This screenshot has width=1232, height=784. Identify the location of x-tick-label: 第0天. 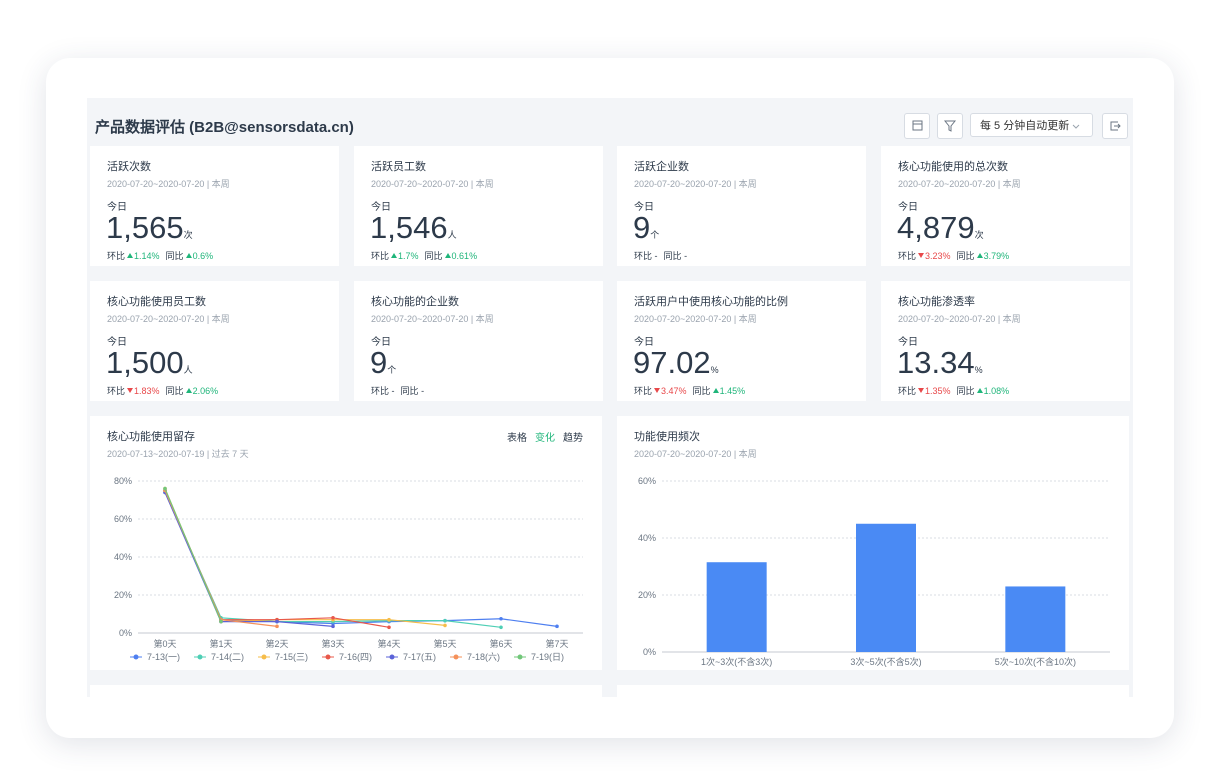
(164, 643).